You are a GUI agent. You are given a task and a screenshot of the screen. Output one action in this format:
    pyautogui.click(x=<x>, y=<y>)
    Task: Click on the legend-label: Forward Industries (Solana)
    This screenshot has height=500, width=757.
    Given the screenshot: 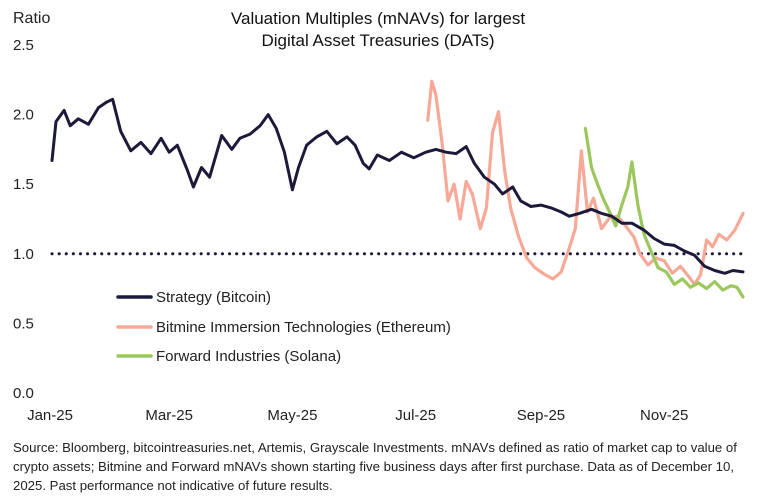 What is the action you would take?
    pyautogui.click(x=248, y=356)
    